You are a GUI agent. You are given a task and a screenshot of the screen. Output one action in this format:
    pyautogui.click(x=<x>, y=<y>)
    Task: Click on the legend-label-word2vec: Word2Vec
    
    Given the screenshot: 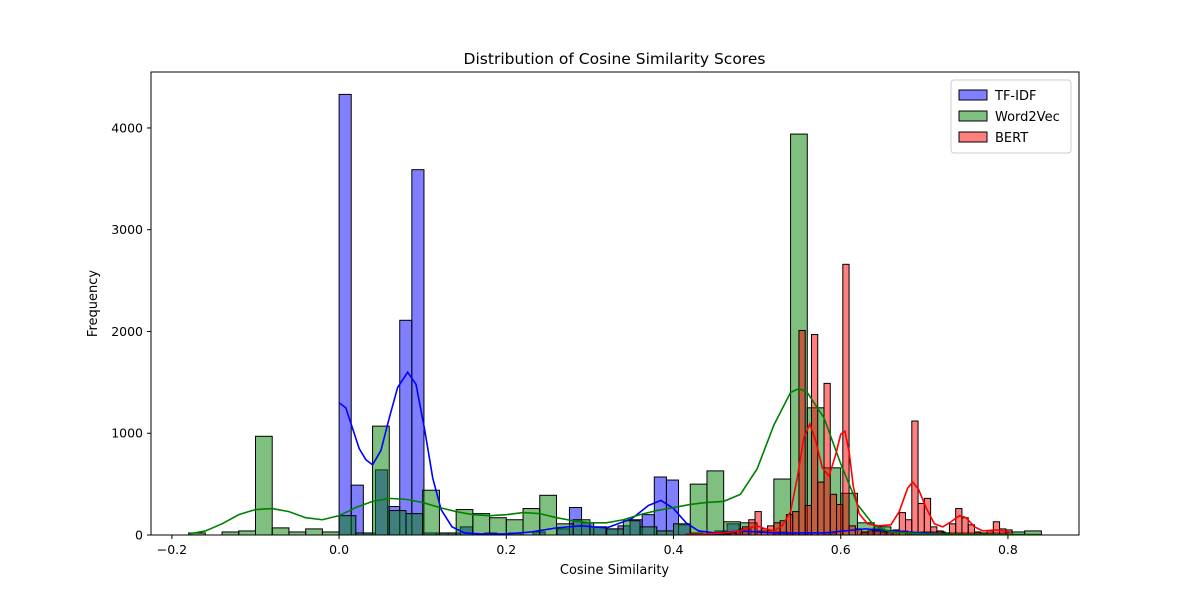 What is the action you would take?
    pyautogui.click(x=1027, y=117)
    